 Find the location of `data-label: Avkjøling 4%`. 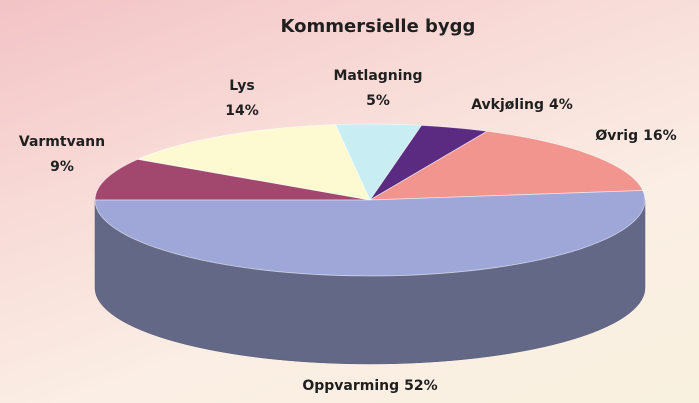

data-label: Avkjøling 4% is located at coordinates (522, 105).